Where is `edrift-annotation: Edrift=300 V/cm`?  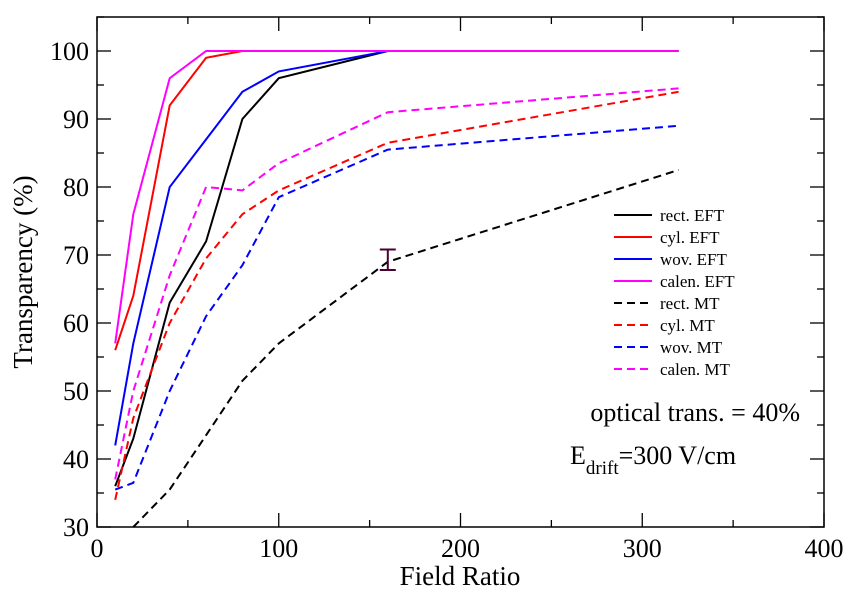
edrift-annotation: Edrift=300 V/cm is located at coordinates (653, 460).